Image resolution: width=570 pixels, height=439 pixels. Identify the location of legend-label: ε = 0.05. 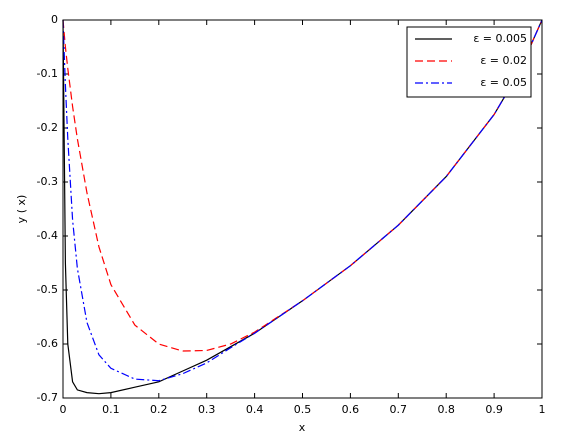
(503, 82).